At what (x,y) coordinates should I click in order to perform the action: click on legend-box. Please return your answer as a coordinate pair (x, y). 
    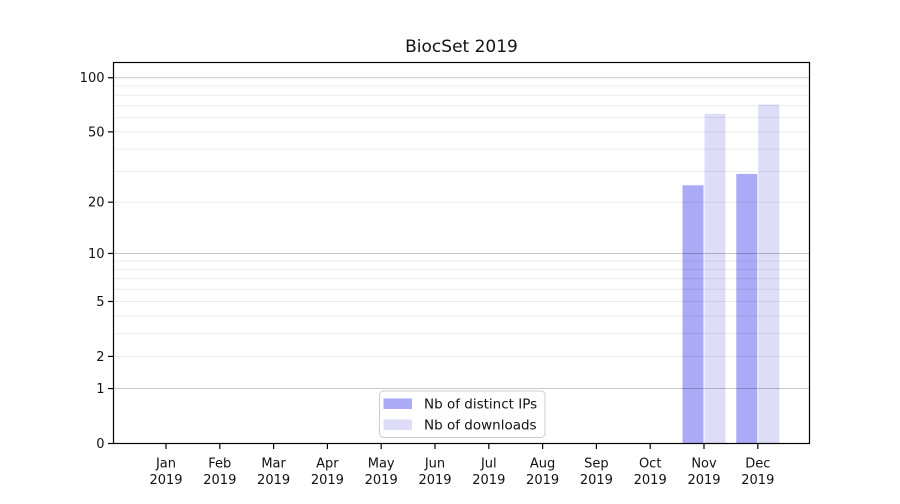
    Looking at the image, I should click on (462, 414).